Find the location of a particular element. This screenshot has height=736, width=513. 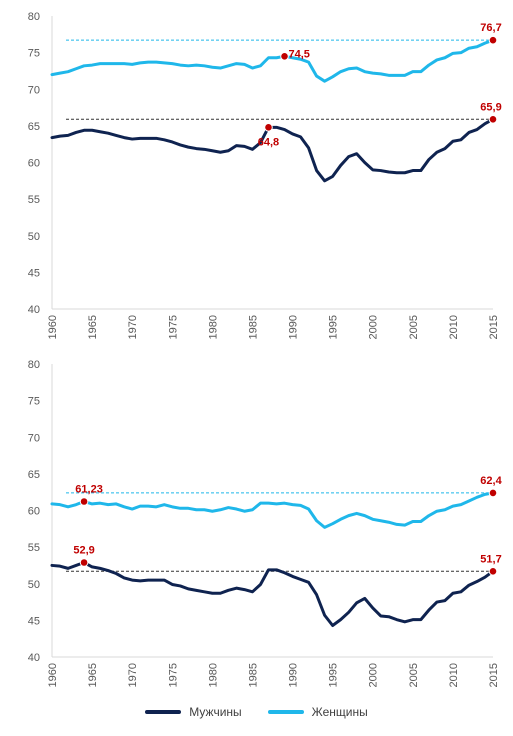

data-label: 52,9 is located at coordinates (83, 551).